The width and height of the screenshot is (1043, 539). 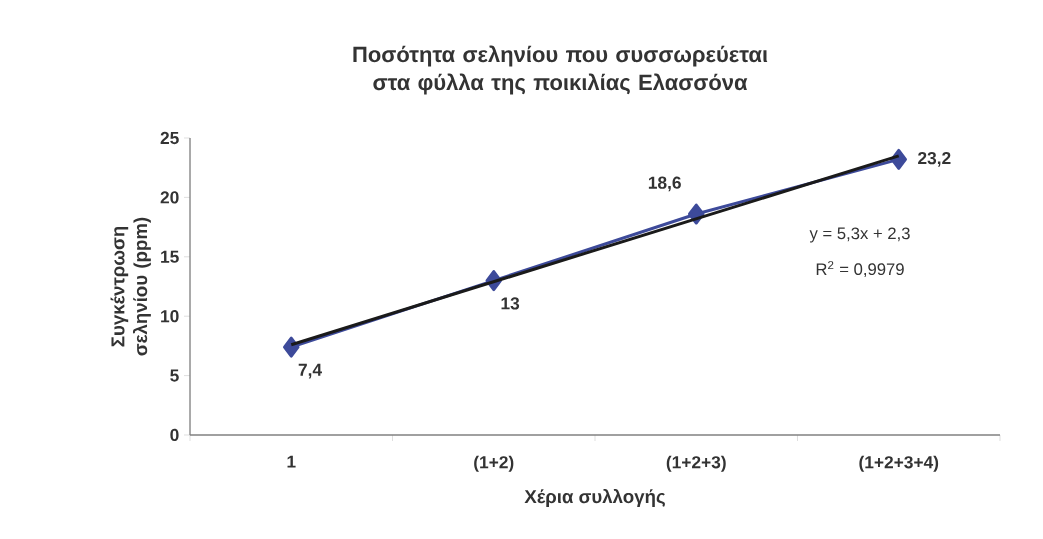 What do you see at coordinates (696, 463) in the screenshot?
I see `x-tick-label: (1+2+3)` at bounding box center [696, 463].